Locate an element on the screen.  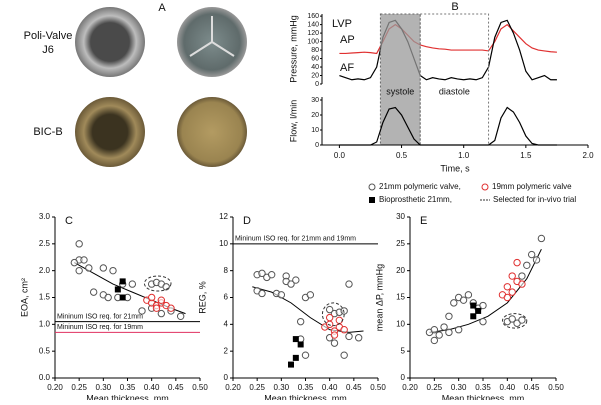
x-tick-label: 0.0 is located at coordinates (340, 155).